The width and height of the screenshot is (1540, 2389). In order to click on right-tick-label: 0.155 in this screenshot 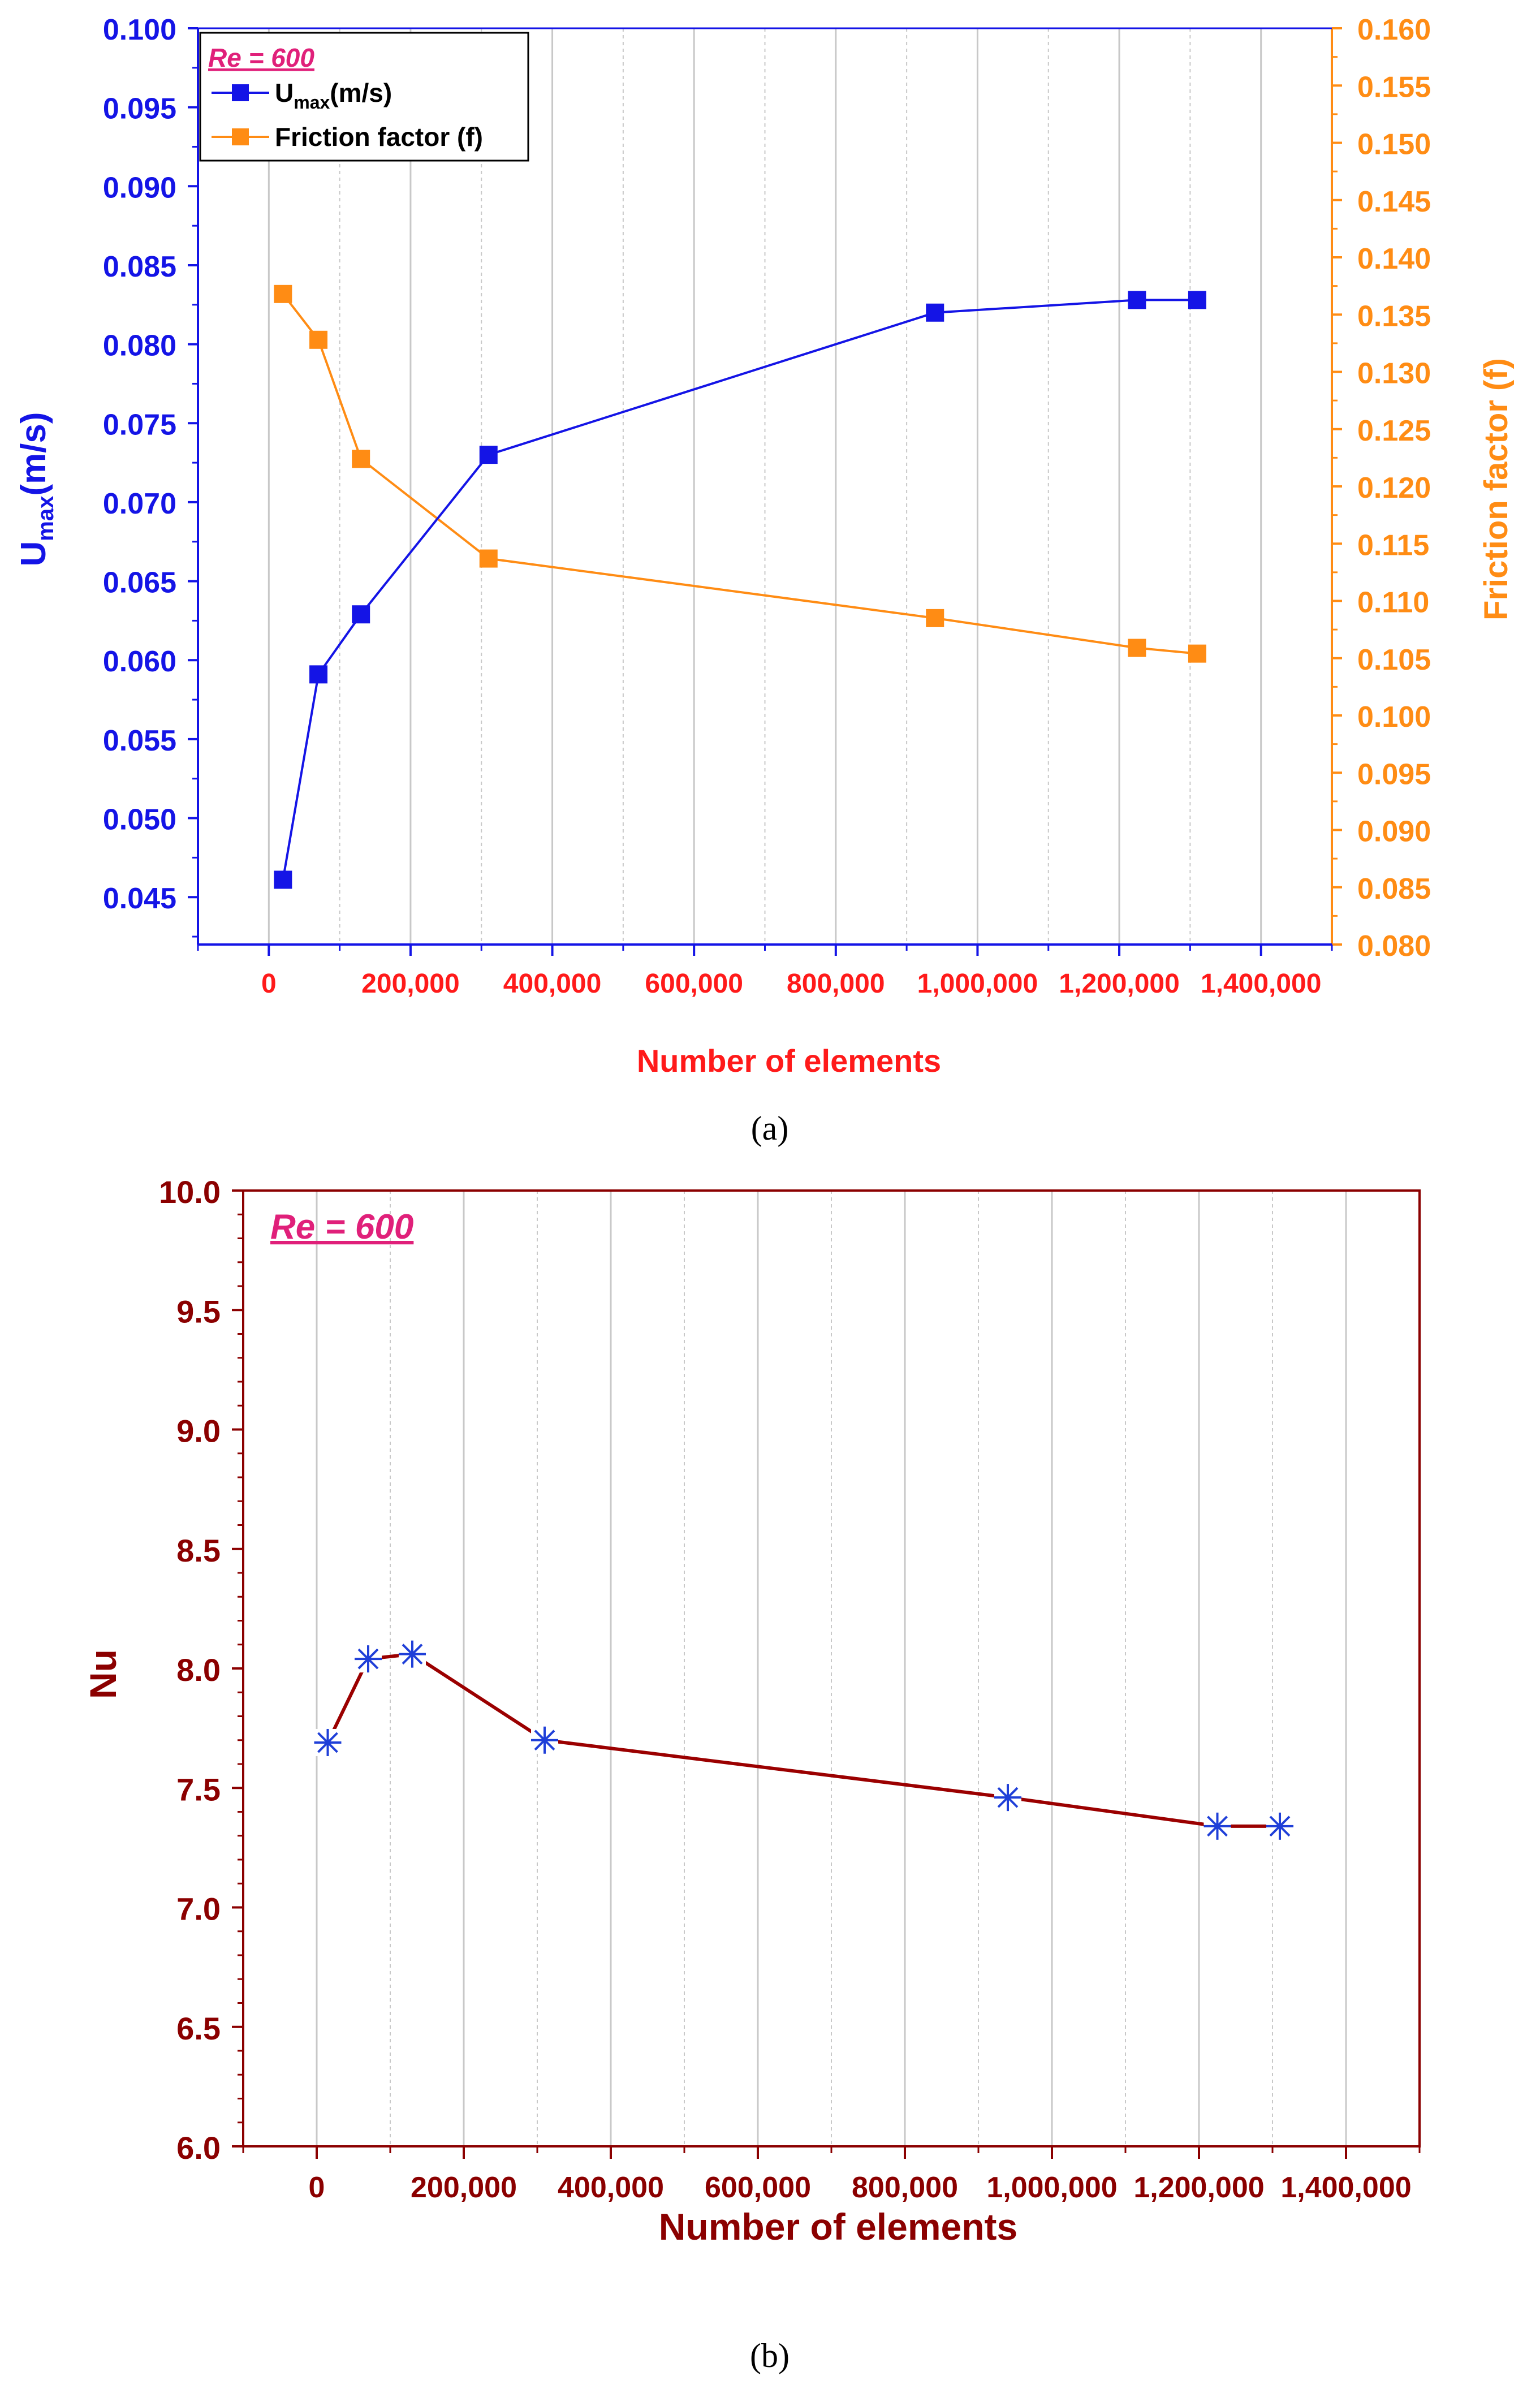, I will do `click(1394, 87)`.